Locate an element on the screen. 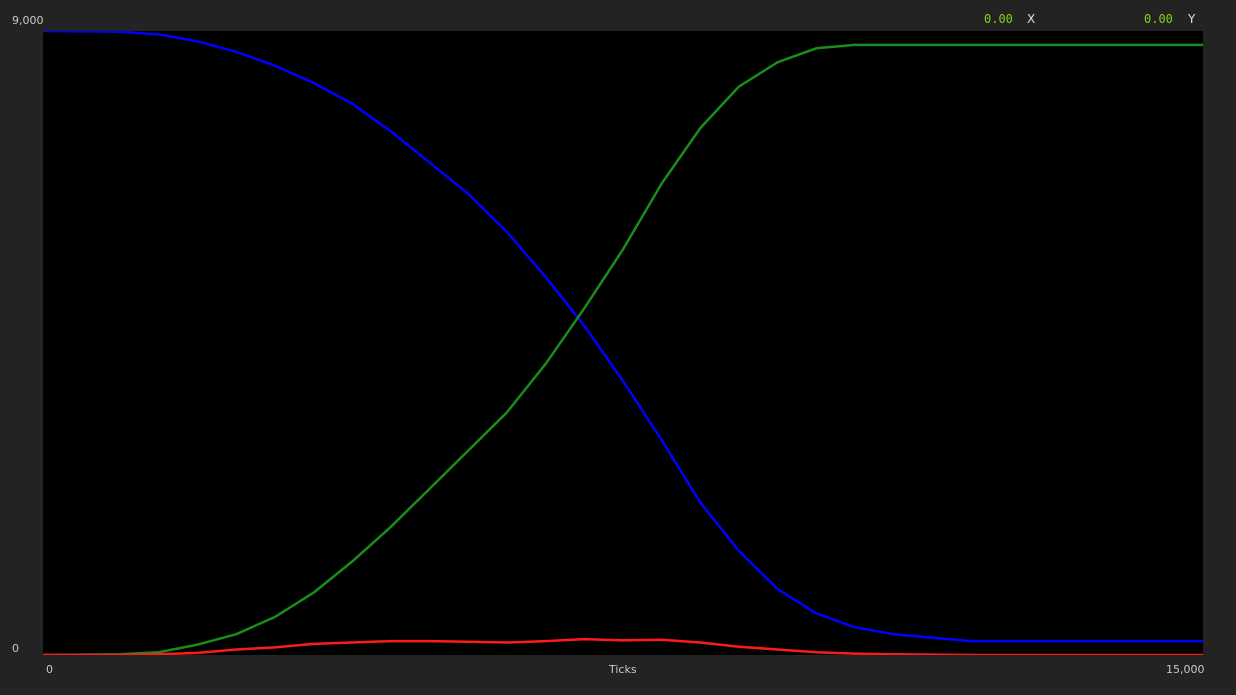 This screenshot has width=1236, height=695. x-tick-end: 15,000 is located at coordinates (1185, 669).